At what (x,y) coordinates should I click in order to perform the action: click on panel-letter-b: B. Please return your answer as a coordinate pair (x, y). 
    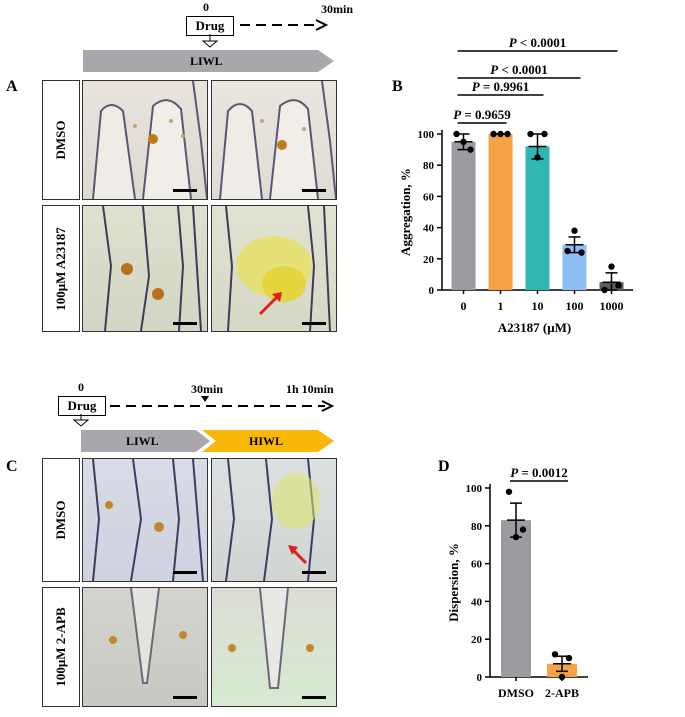
    Looking at the image, I should click on (397, 86).